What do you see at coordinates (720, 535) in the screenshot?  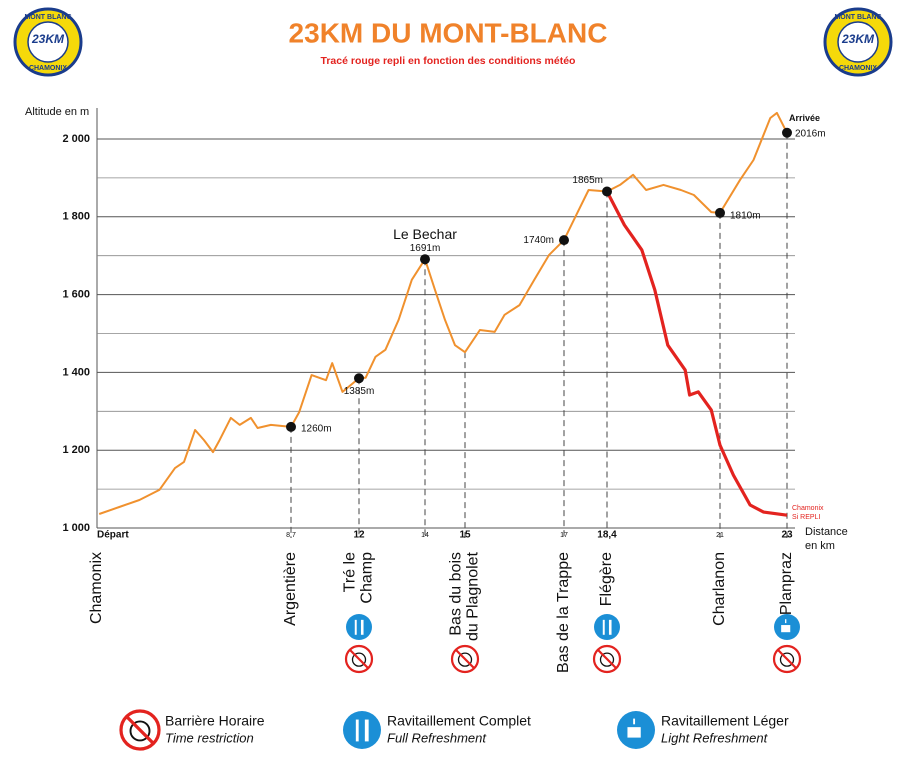 I see `x-tick-label: 21` at bounding box center [720, 535].